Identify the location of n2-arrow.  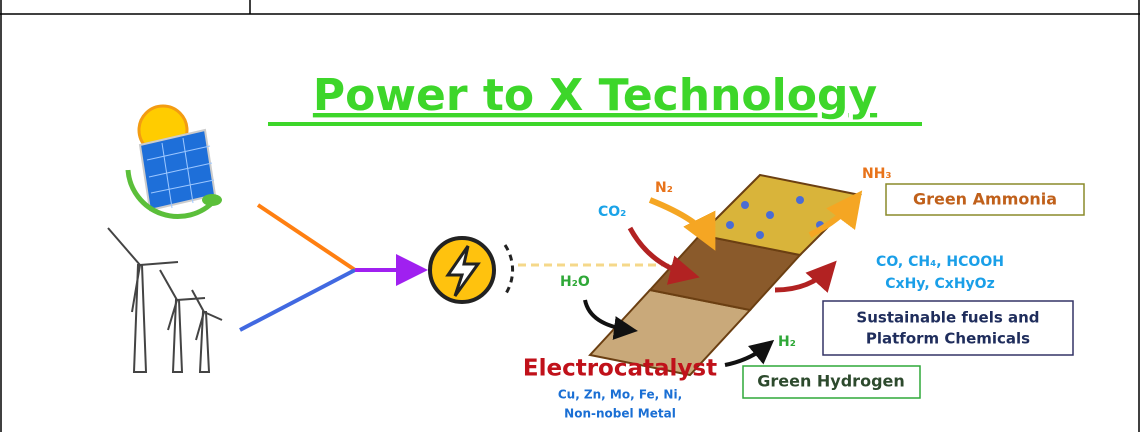
(682, 224).